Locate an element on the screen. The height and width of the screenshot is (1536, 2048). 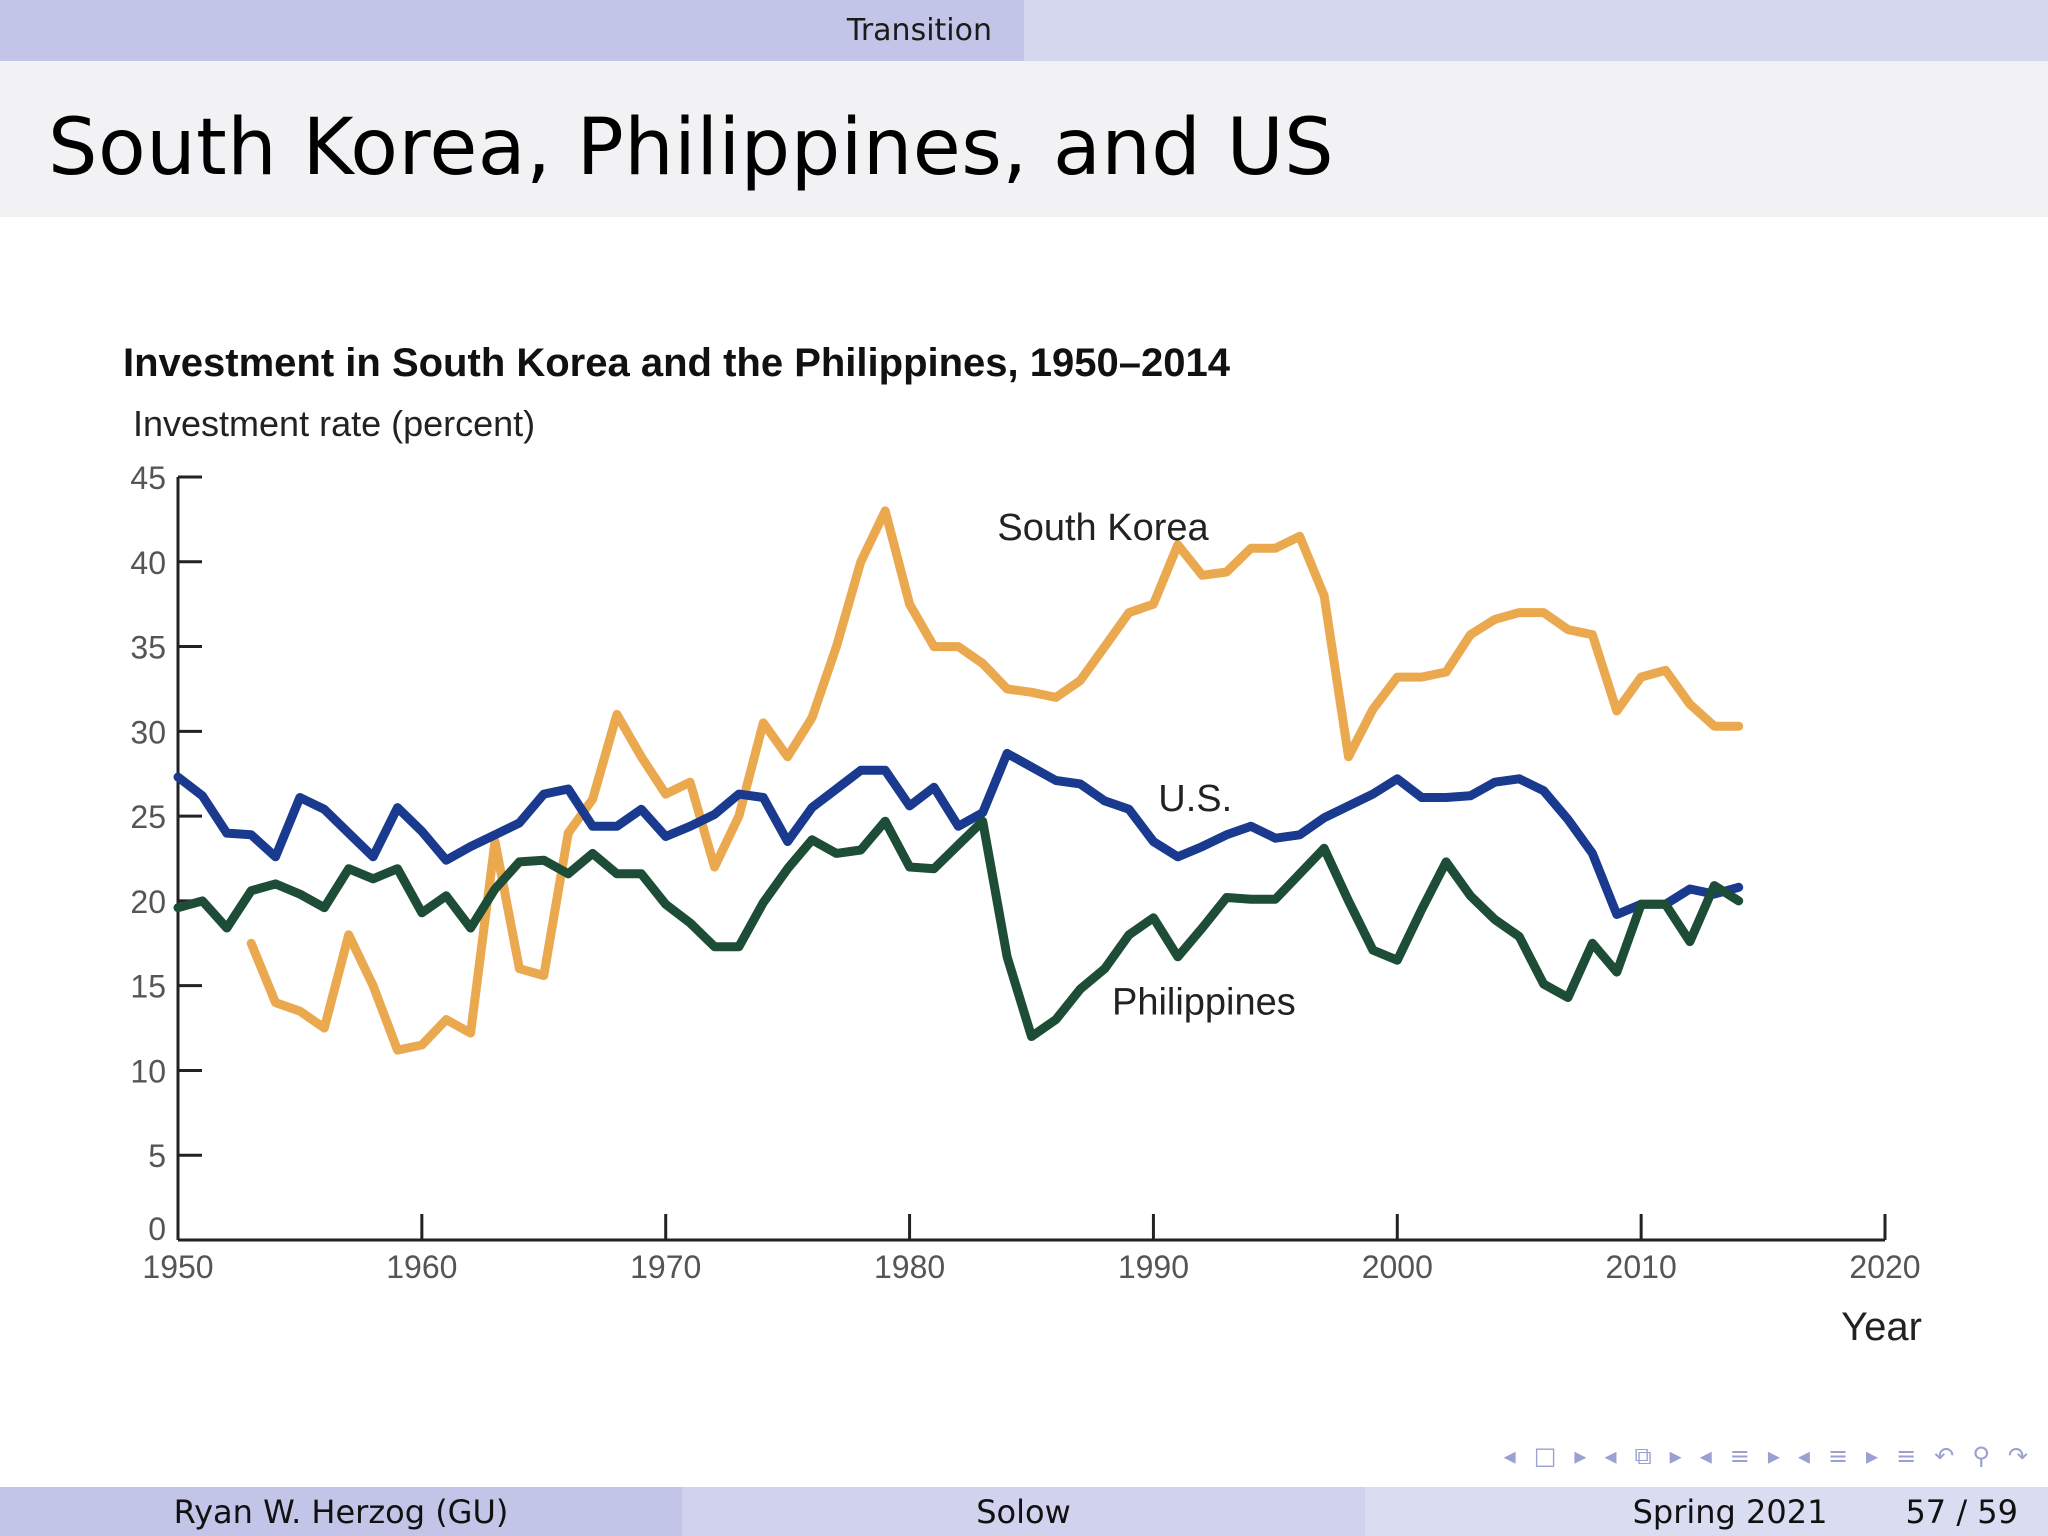
x-axis-label: Year is located at coordinates (1881, 1327).